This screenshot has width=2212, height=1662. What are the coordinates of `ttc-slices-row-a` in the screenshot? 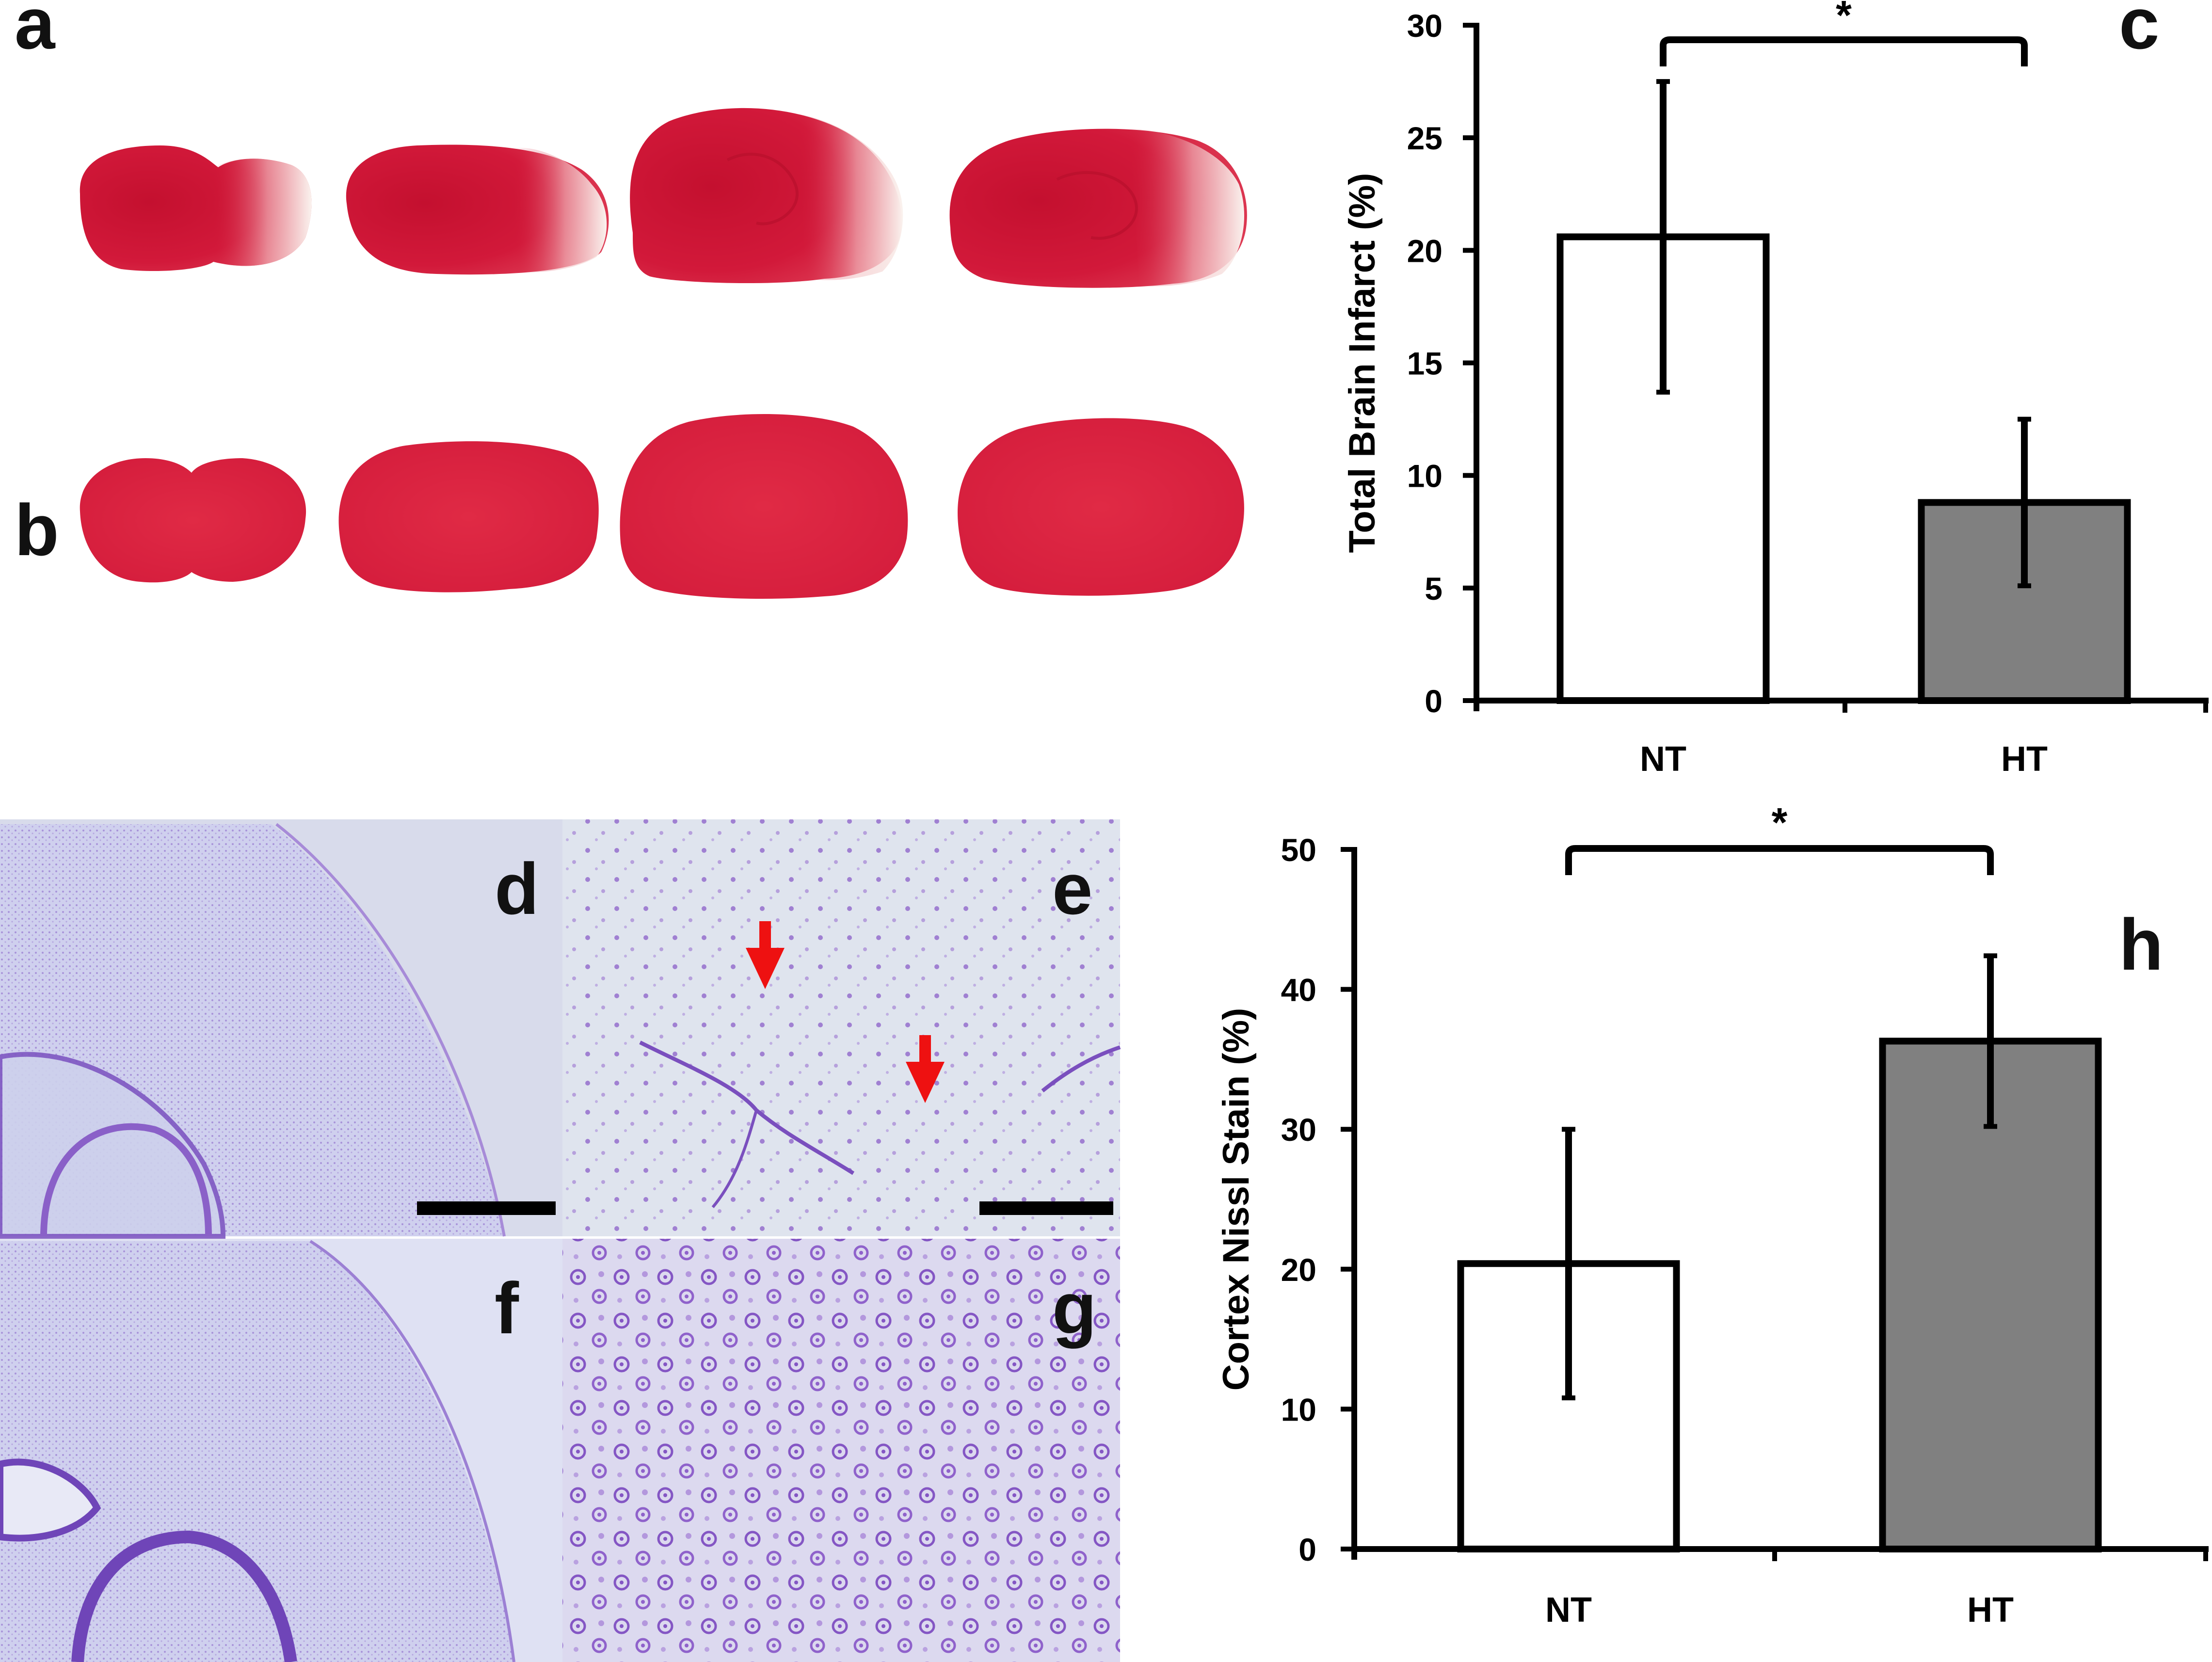 It's located at (664, 198).